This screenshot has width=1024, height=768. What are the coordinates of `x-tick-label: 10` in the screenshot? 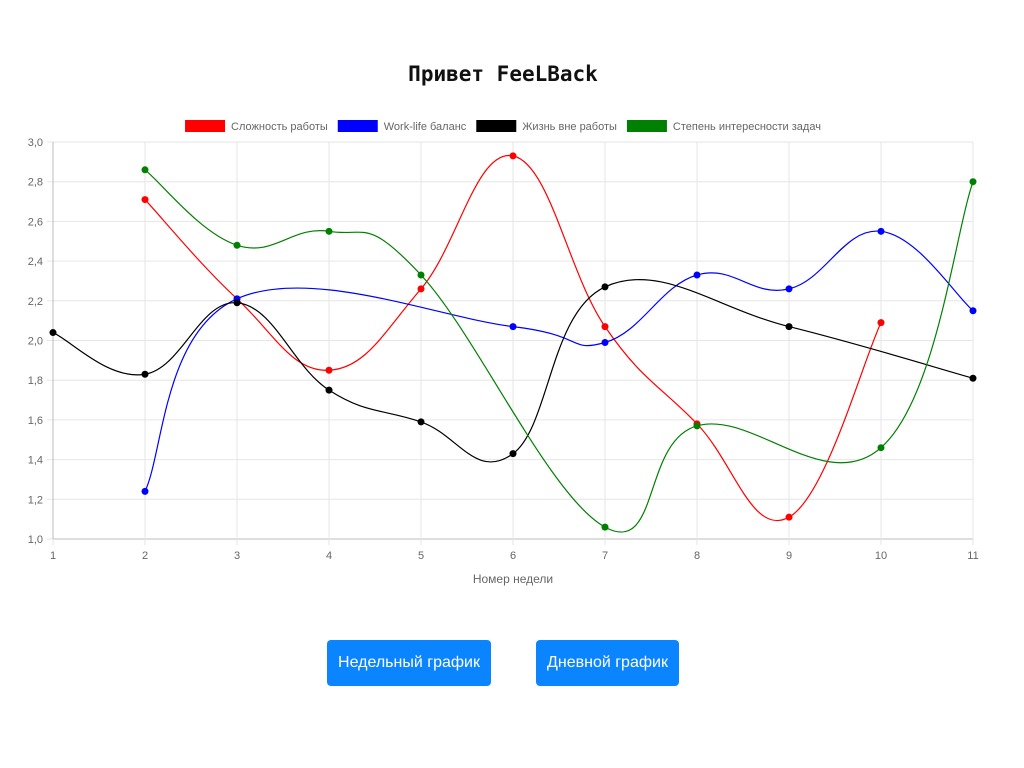 It's located at (881, 556).